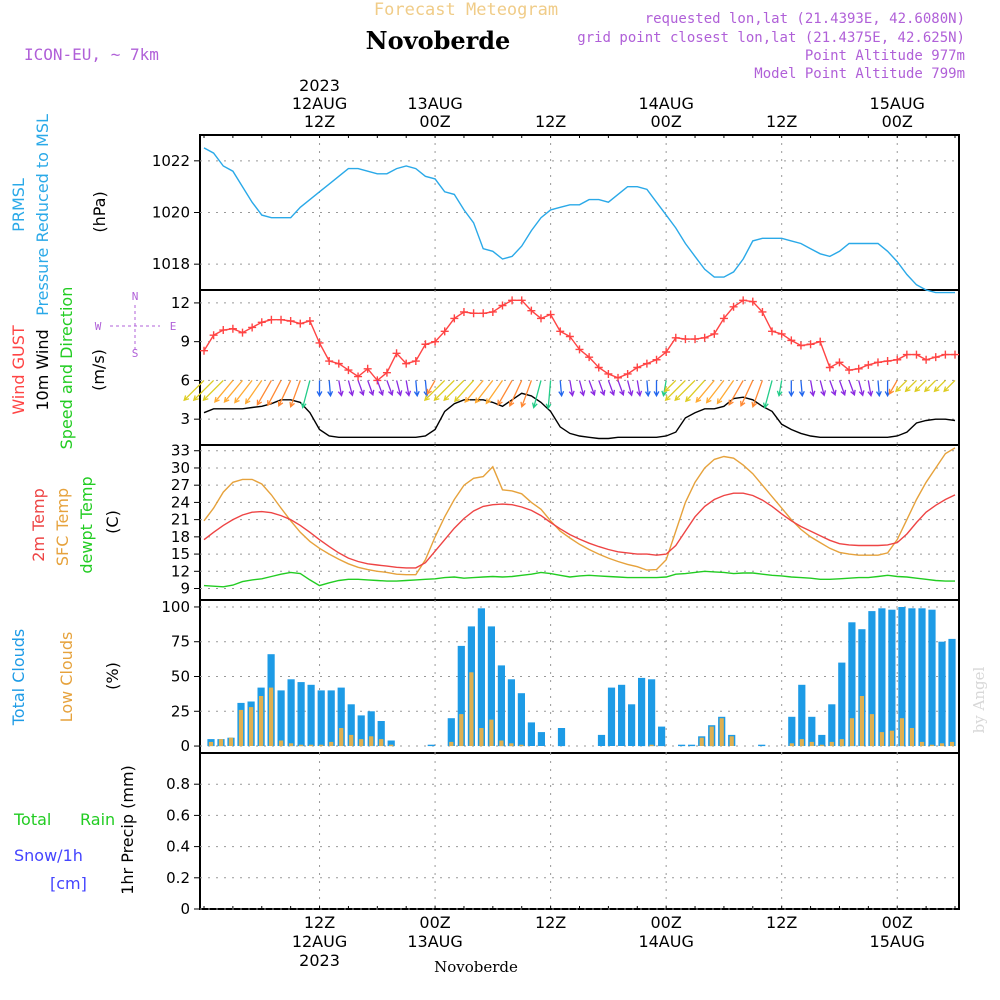  I want to click on y-tick-label: 9, so click(185, 342).